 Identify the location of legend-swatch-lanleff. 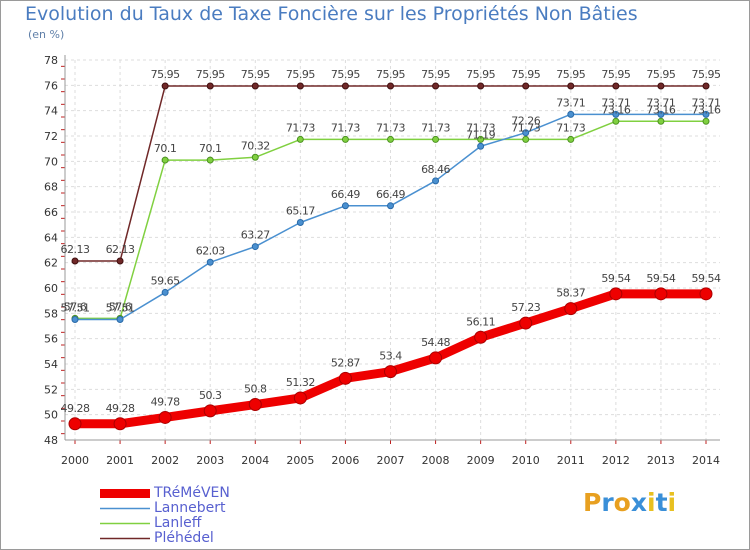
(125, 523).